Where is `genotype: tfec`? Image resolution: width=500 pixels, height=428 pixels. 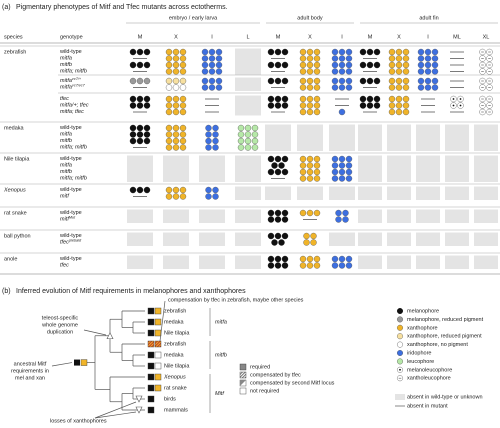 genotype: tfec is located at coordinates (64, 266).